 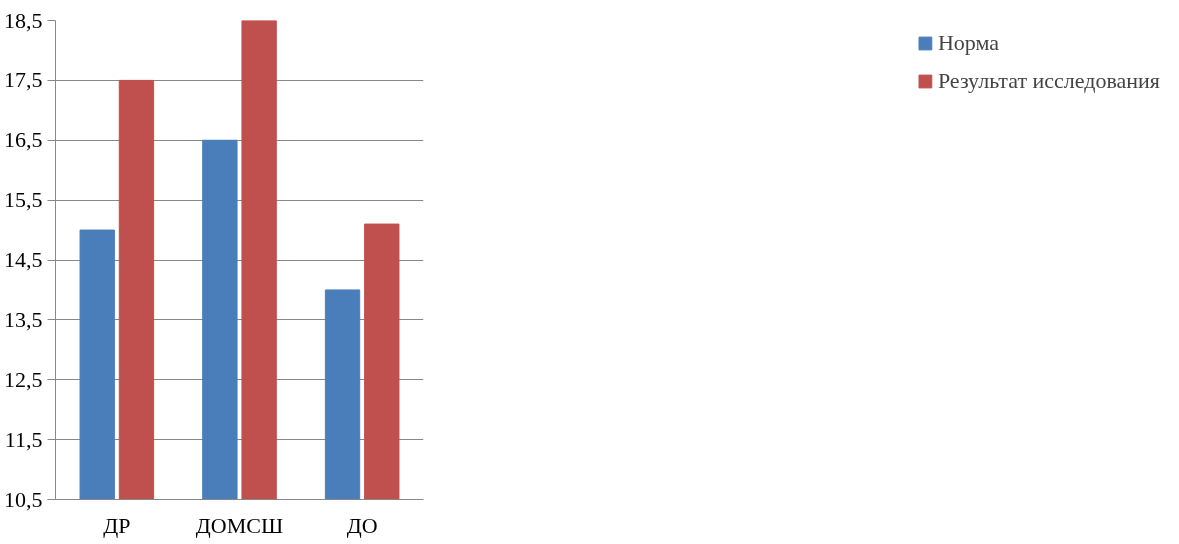 I want to click on x-tick-label: ДОМСШ, so click(x=239, y=525).